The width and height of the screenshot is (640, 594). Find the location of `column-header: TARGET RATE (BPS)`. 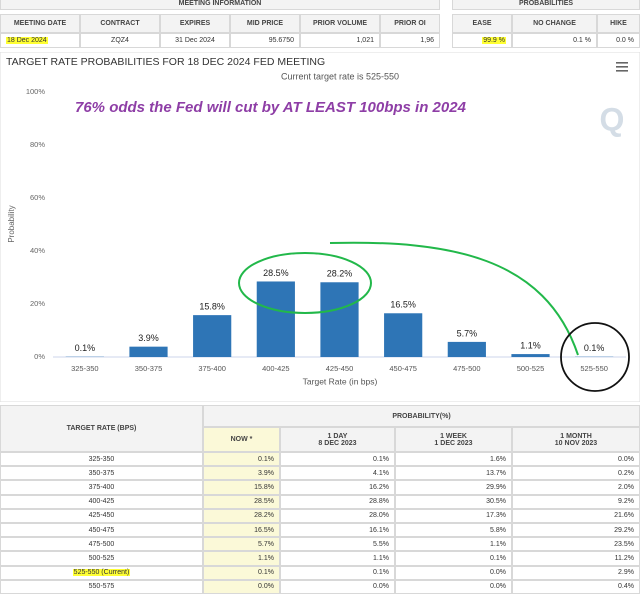

column-header: TARGET RATE (BPS) is located at coordinates (101, 428).